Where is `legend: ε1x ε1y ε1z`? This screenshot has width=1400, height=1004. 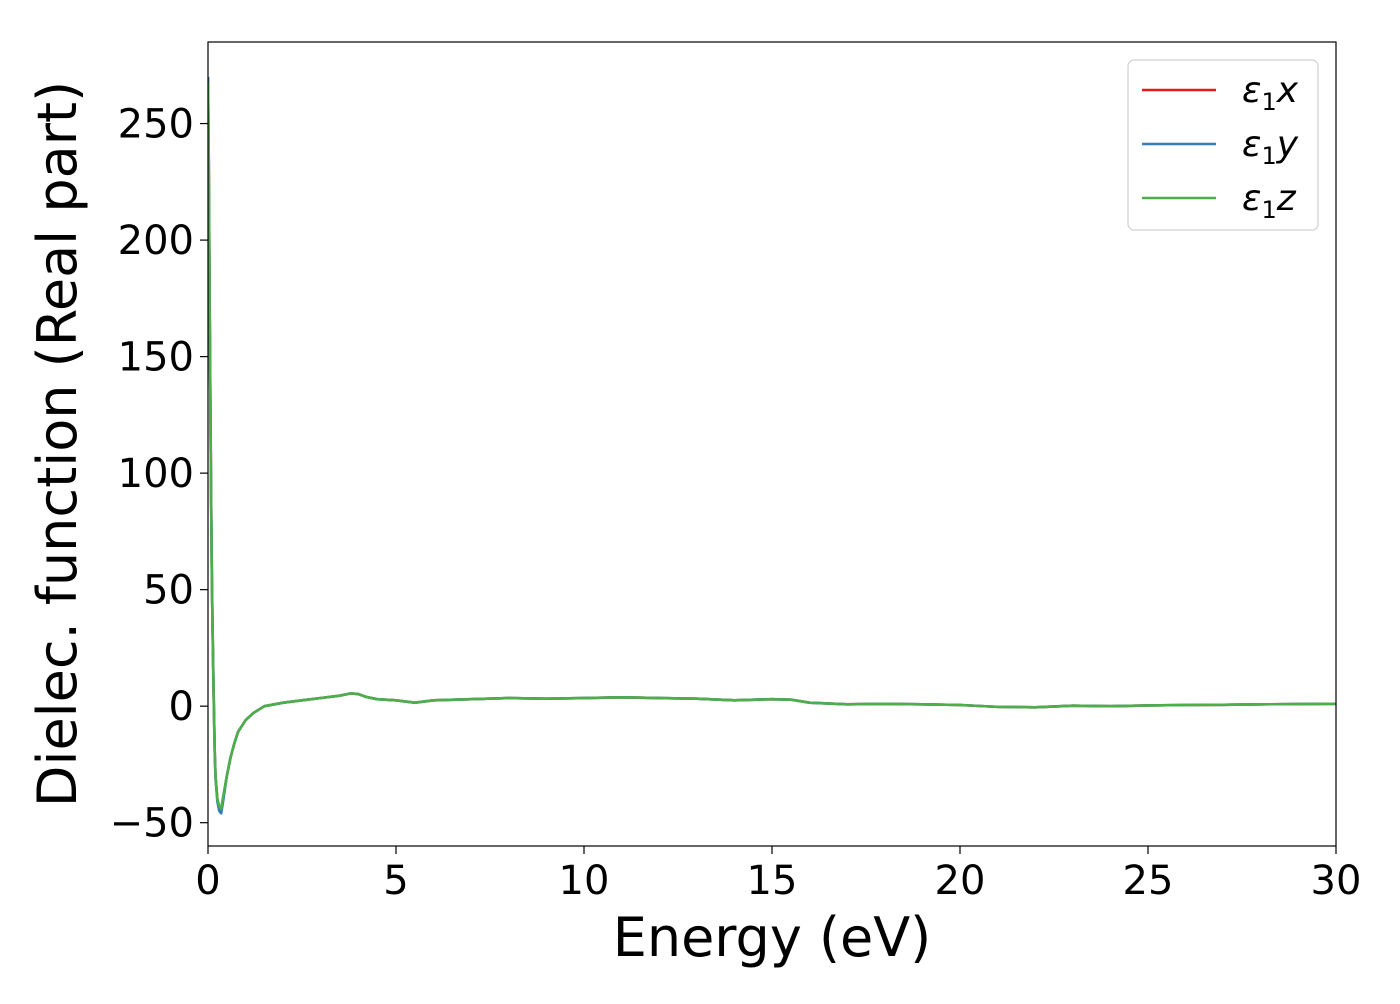 legend: ε1x ε1y ε1z is located at coordinates (1223, 145).